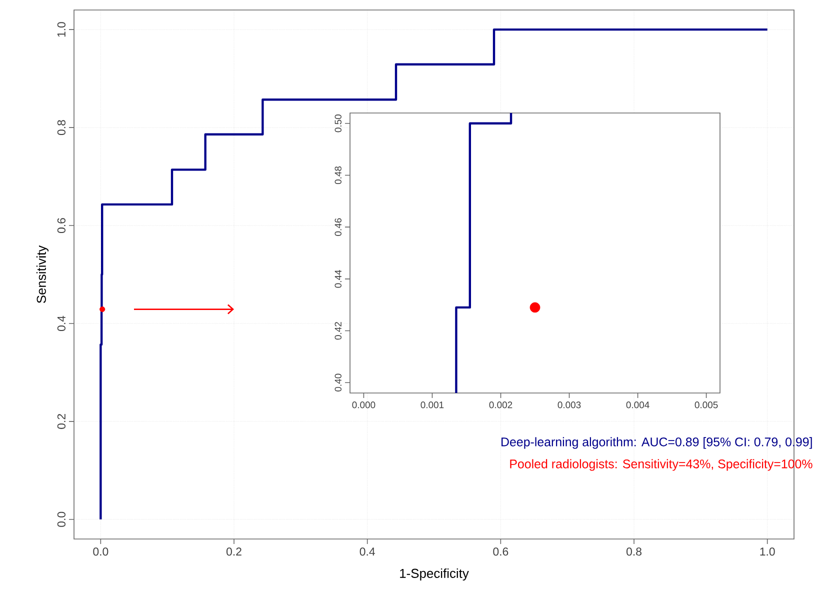 Image resolution: width=819 pixels, height=605 pixels. I want to click on x-tick-label: 0.003, so click(569, 405).